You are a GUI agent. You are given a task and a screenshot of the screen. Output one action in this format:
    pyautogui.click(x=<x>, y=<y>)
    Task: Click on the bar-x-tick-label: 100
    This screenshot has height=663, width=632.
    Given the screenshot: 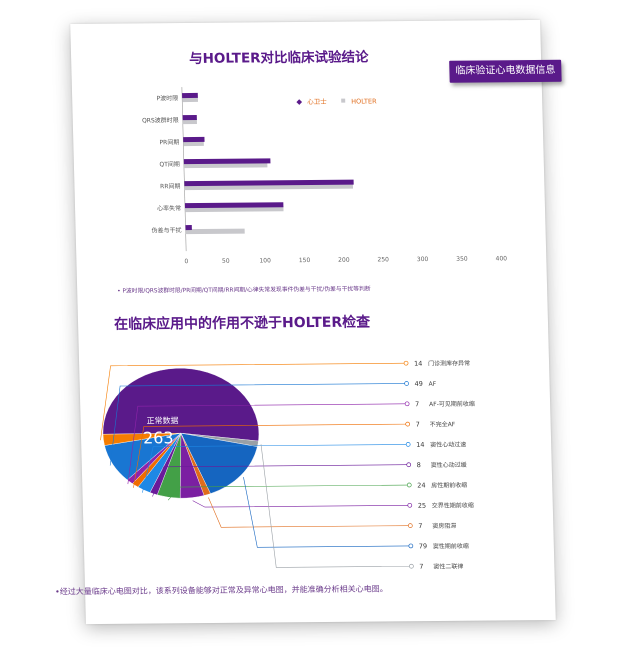 What is the action you would take?
    pyautogui.click(x=265, y=260)
    